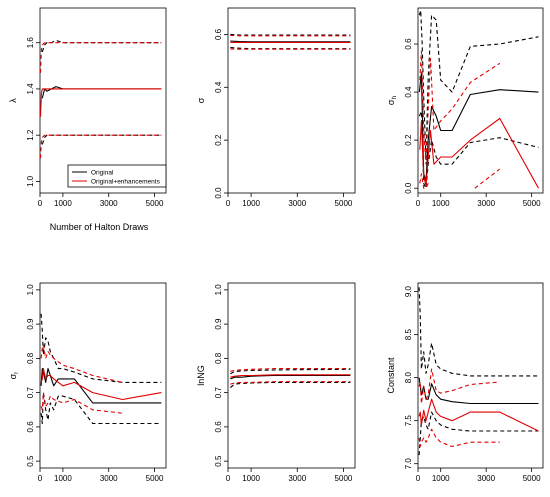 The height and width of the screenshot is (497, 550). I want to click on chart-panel-6: 0 1000 3000 5000 7.0 7.5 8.0 8.5 9.0 Constant, so click(465, 382).